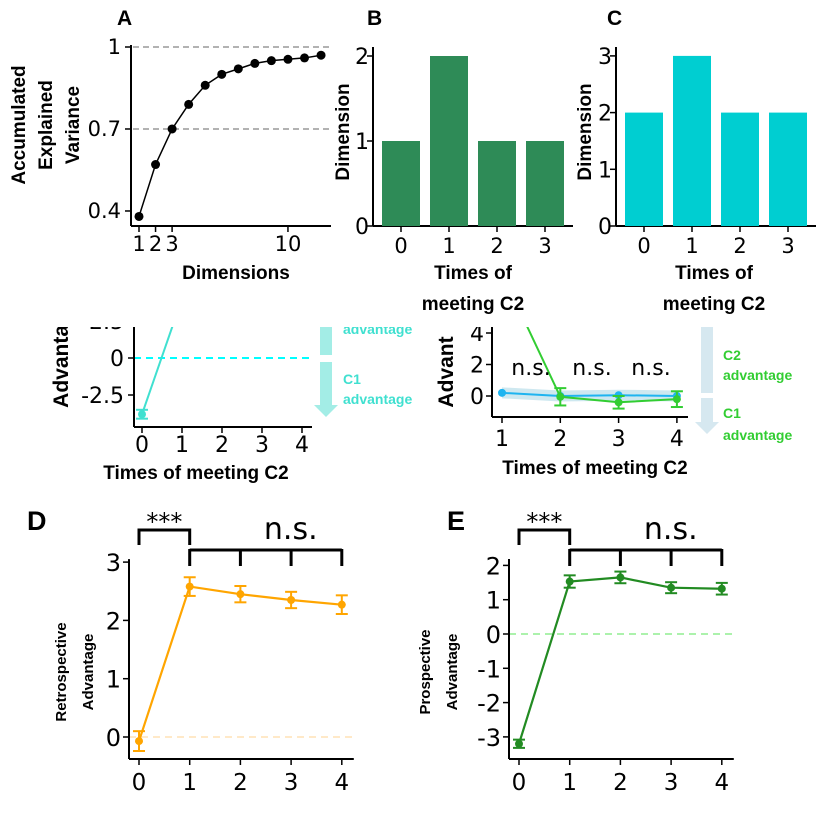 Image resolution: width=831 pixels, height=816 pixels. I want to click on y-axis-label: Advantage, so click(452, 672).